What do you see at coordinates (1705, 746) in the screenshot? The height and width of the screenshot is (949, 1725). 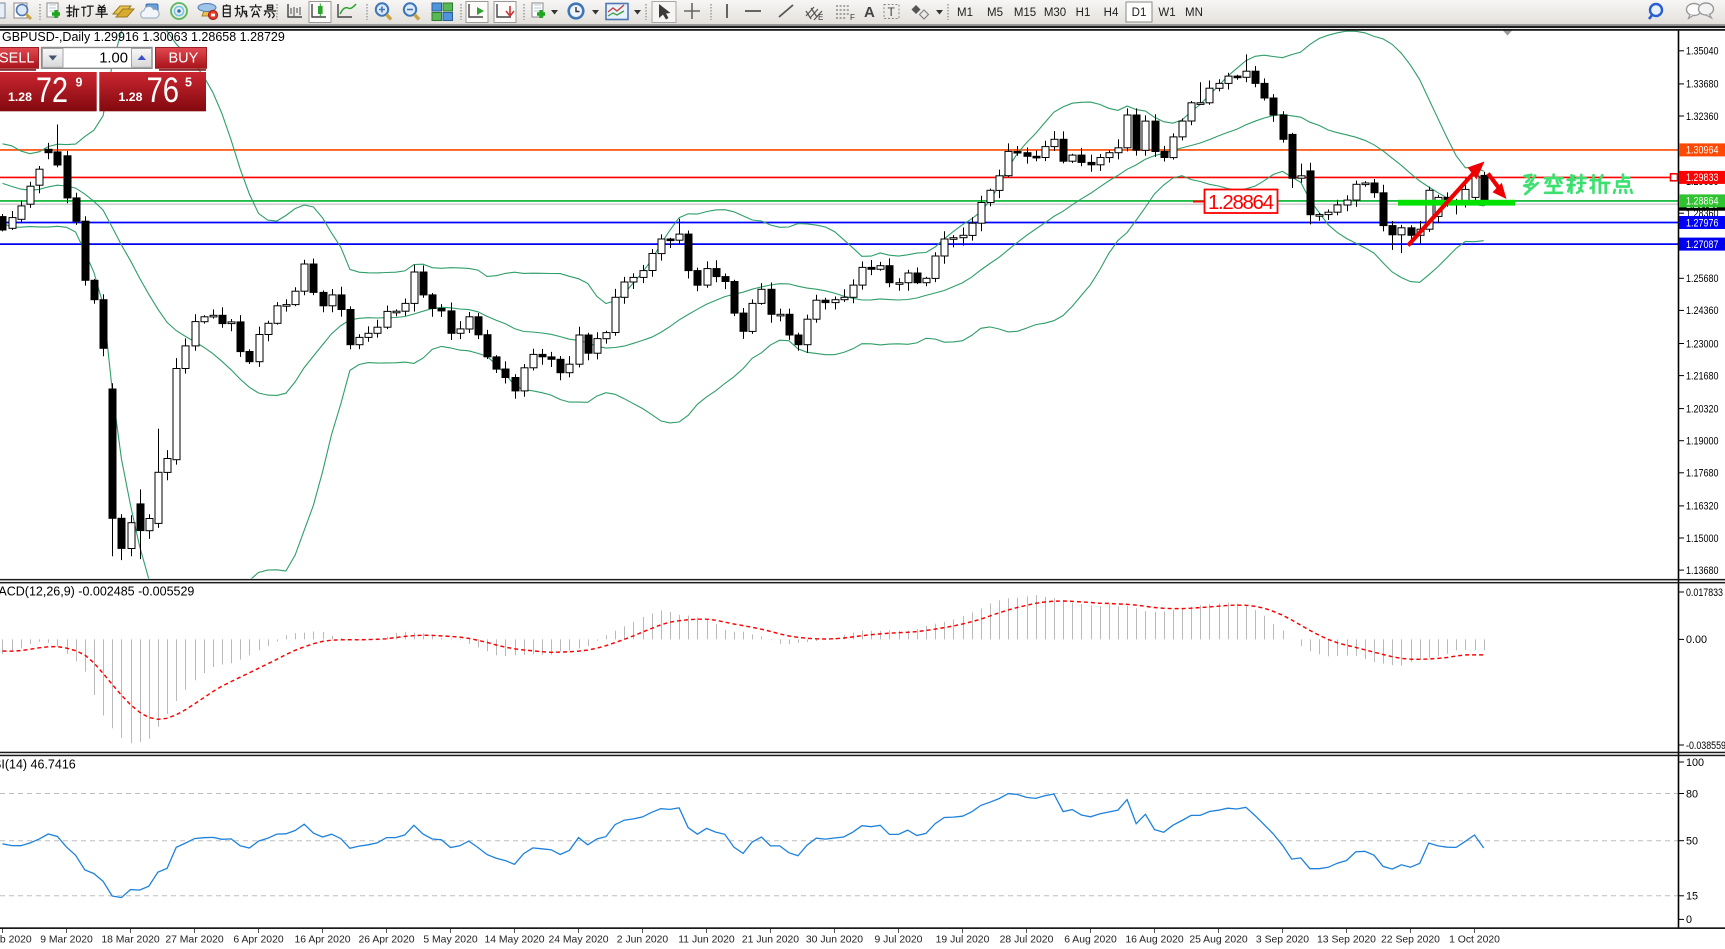 I see `svg-text: -0.038559` at bounding box center [1705, 746].